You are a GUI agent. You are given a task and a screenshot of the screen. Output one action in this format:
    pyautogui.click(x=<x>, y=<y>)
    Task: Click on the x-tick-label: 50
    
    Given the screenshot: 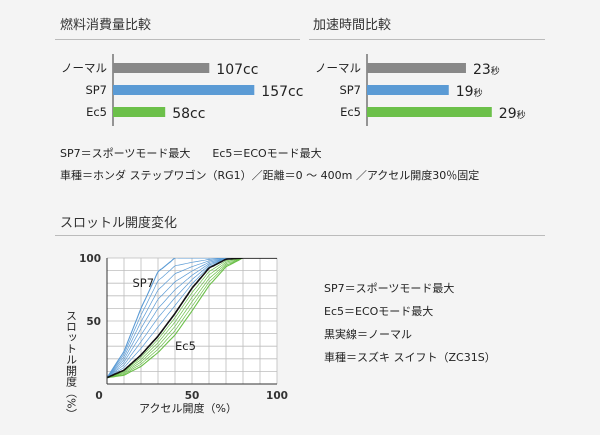 What is the action you would take?
    pyautogui.click(x=192, y=396)
    